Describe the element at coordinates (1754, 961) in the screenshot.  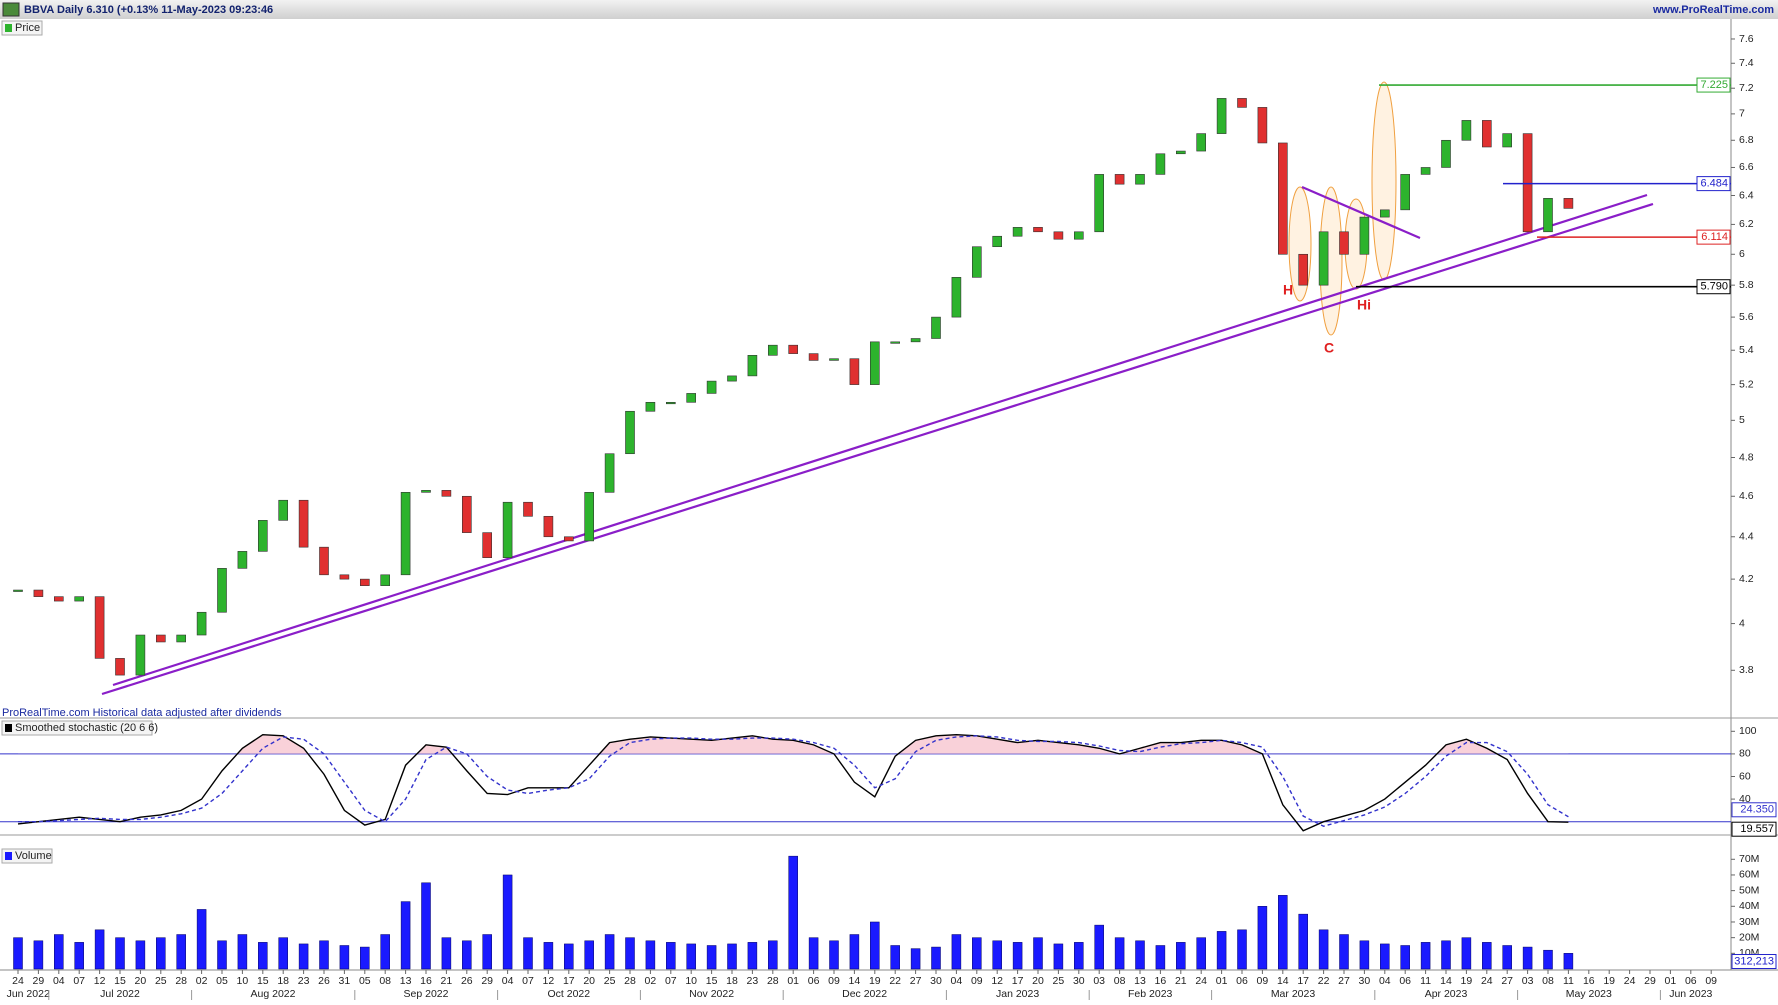
I see `value-label: 312,213` at that location.